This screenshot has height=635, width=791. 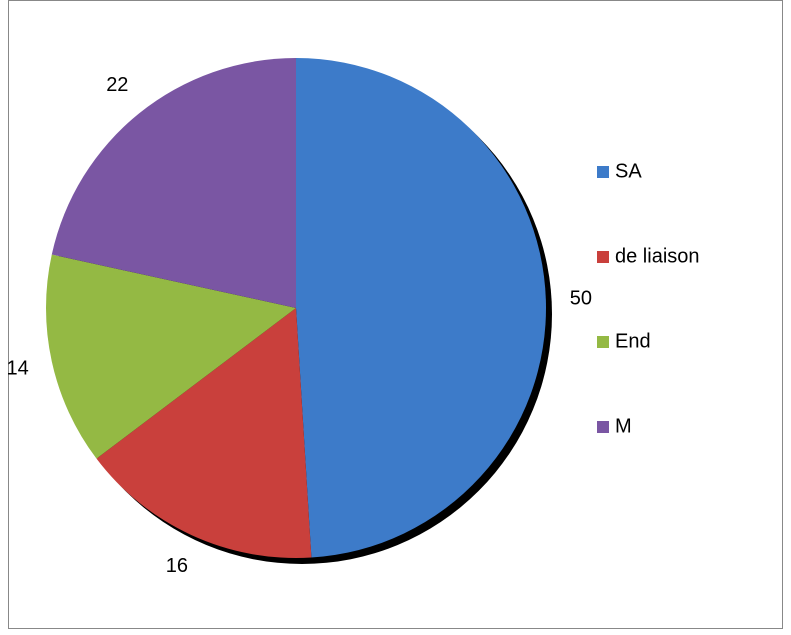 What do you see at coordinates (117, 85) in the screenshot?
I see `data-label: 22` at bounding box center [117, 85].